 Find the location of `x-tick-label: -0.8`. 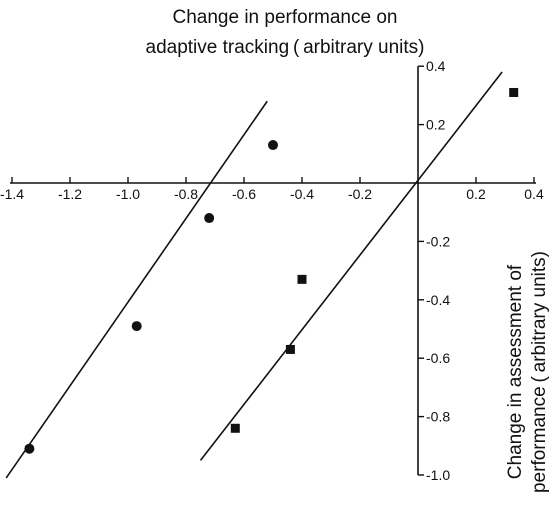

x-tick-label: -0.8 is located at coordinates (186, 194).